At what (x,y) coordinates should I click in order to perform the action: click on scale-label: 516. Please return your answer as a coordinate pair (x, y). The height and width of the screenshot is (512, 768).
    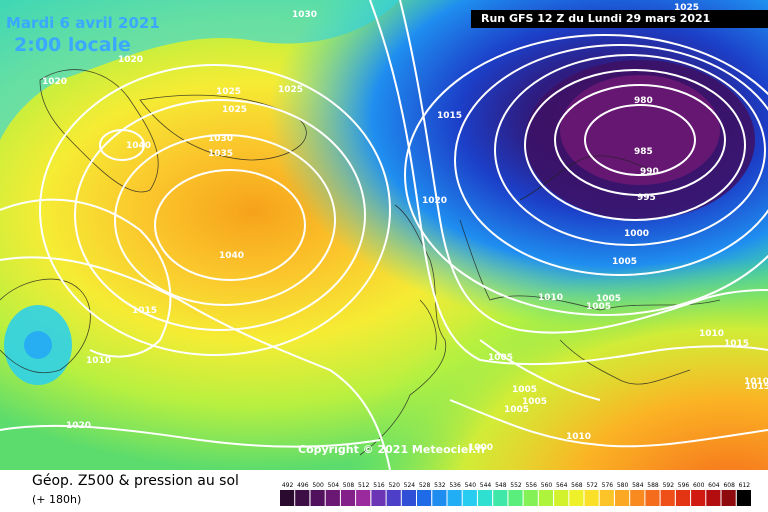
    Looking at the image, I should click on (379, 485).